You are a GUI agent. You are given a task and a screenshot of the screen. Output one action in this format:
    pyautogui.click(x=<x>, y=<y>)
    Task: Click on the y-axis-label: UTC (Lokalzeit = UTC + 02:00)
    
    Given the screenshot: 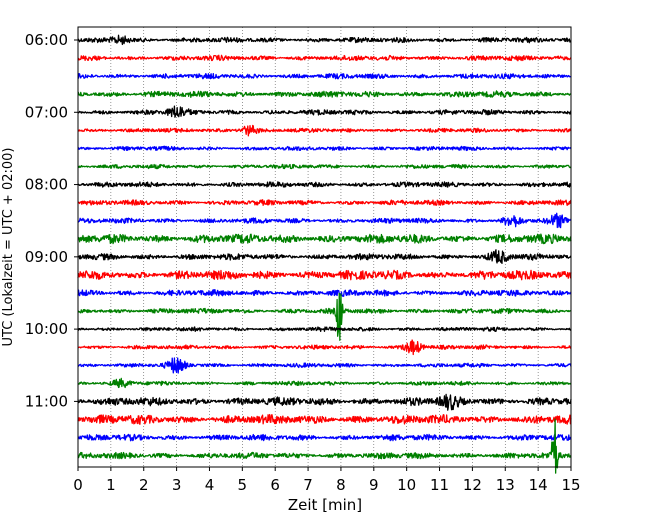 What is the action you would take?
    pyautogui.click(x=8, y=247)
    